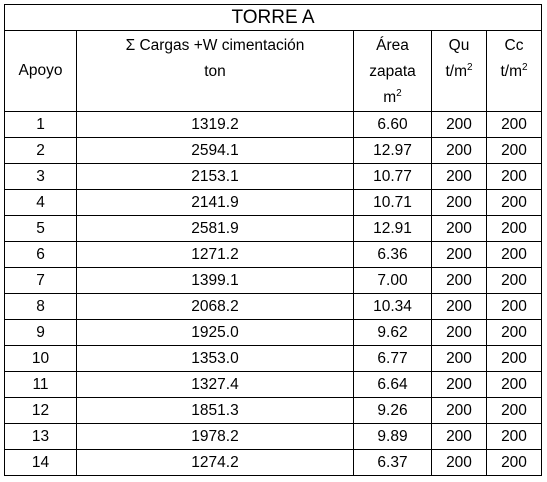 Image resolution: width=547 pixels, height=482 pixels. Describe the element at coordinates (40, 176) in the screenshot. I see `cell-apoyo: 3` at that location.